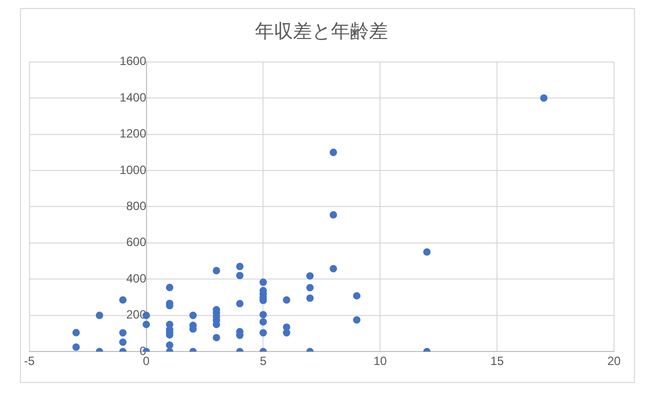  What do you see at coordinates (133, 61) in the screenshot?
I see `y-tick-label: 1600` at bounding box center [133, 61].